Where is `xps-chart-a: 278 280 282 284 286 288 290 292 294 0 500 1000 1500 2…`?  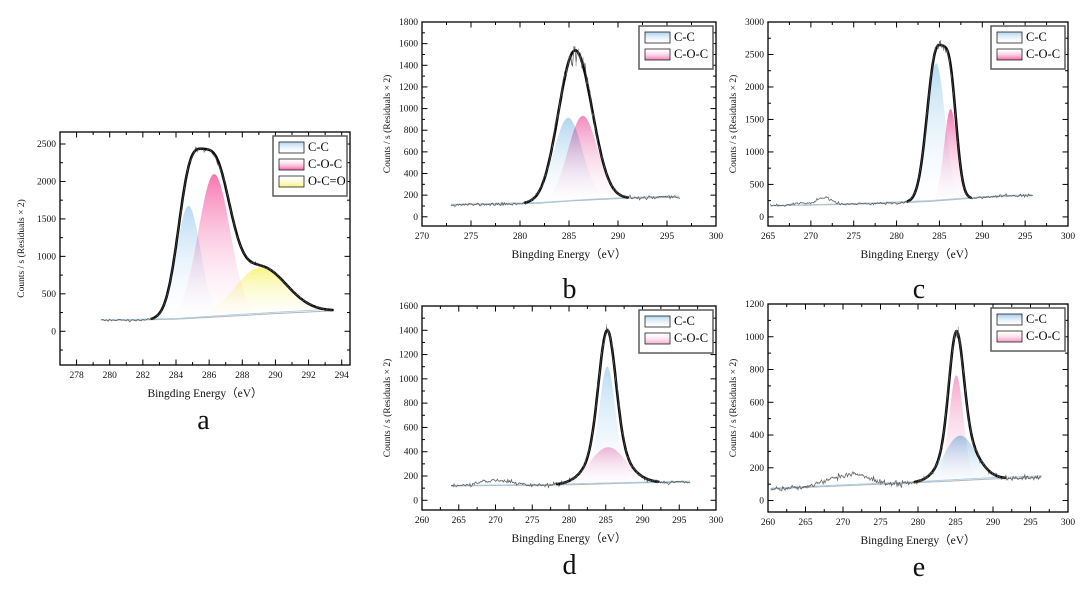 xps-chart-a: 278 280 282 284 286 288 290 292 294 0 500 1000 1500 2… is located at coordinates (183, 265).